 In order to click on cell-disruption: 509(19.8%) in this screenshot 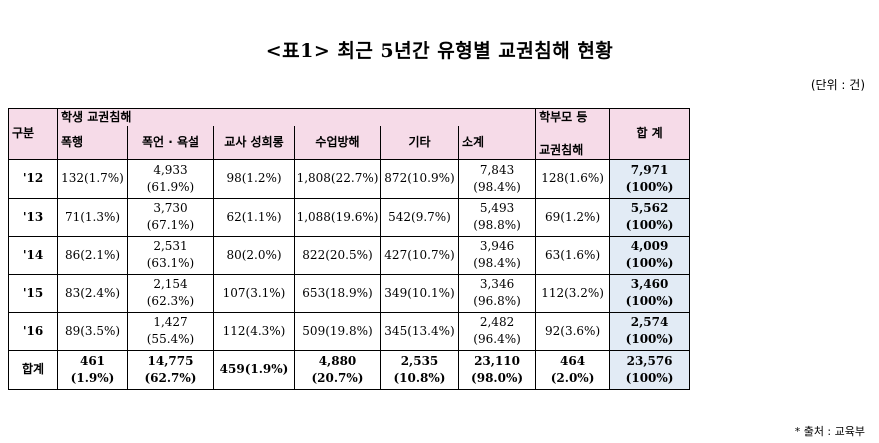, I will do `click(337, 331)`.